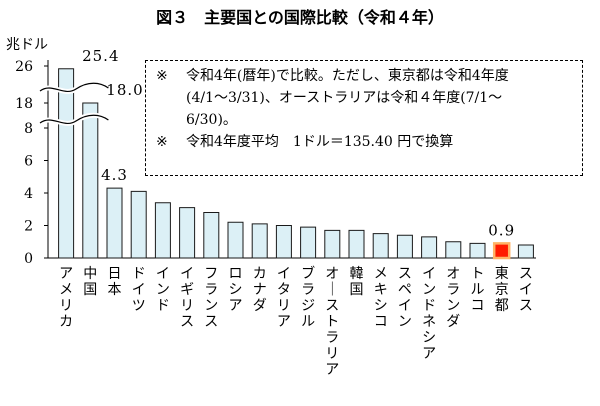 The width and height of the screenshot is (600, 406). Describe the element at coordinates (365, 142) in the screenshot. I see `note-2: ※ 令和4年度平均 1ドル＝135.40 円で換算` at that location.